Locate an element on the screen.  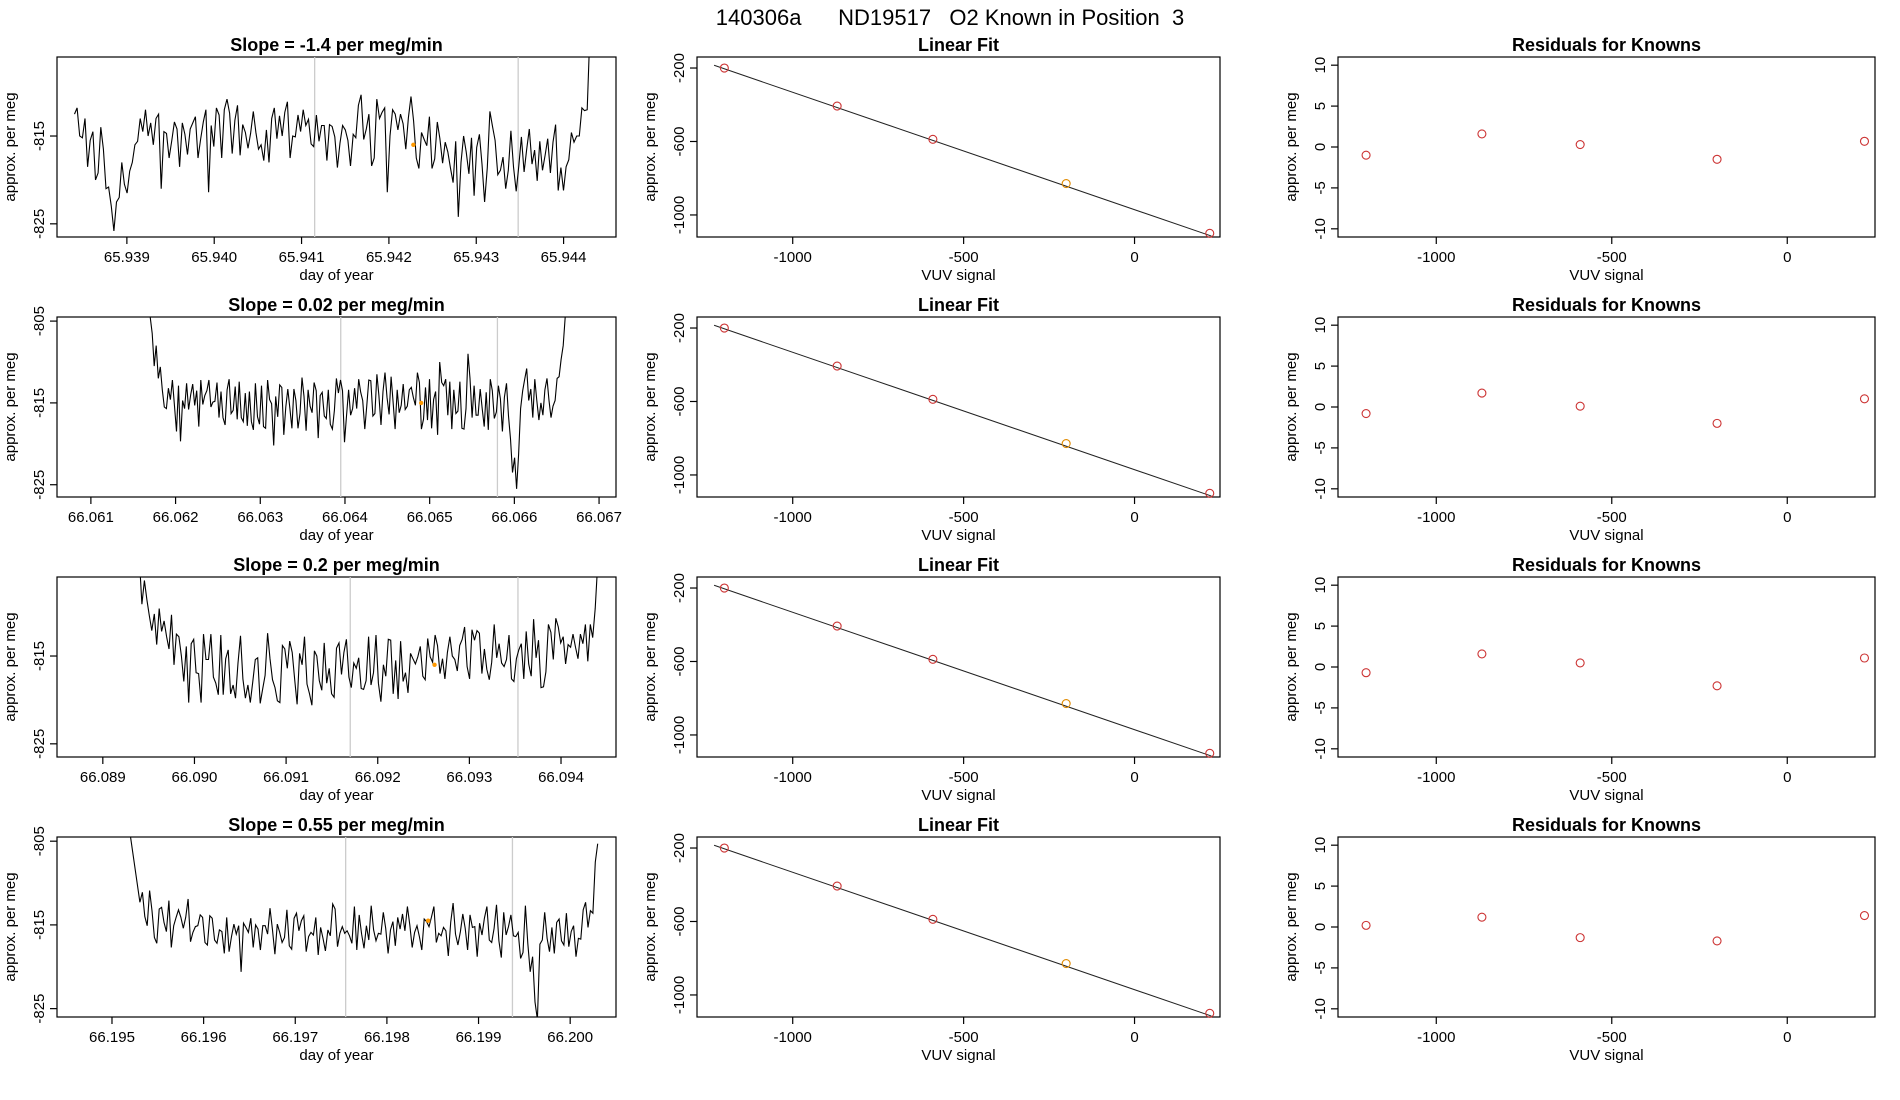
x-tick-label: 66.197 is located at coordinates (295, 1037).